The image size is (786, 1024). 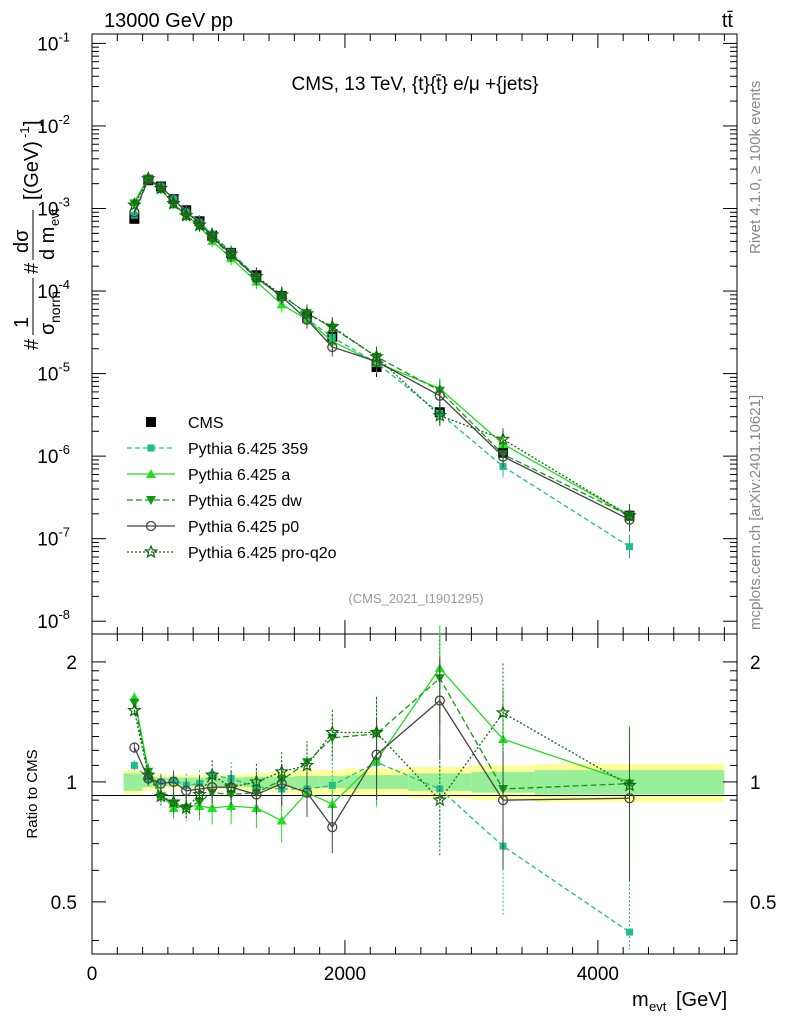 I want to click on legend-marker-pythia-6-425-a, so click(x=151, y=473).